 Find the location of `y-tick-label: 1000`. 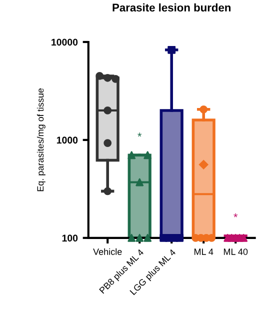

y-tick-label: 1000 is located at coordinates (67, 140).